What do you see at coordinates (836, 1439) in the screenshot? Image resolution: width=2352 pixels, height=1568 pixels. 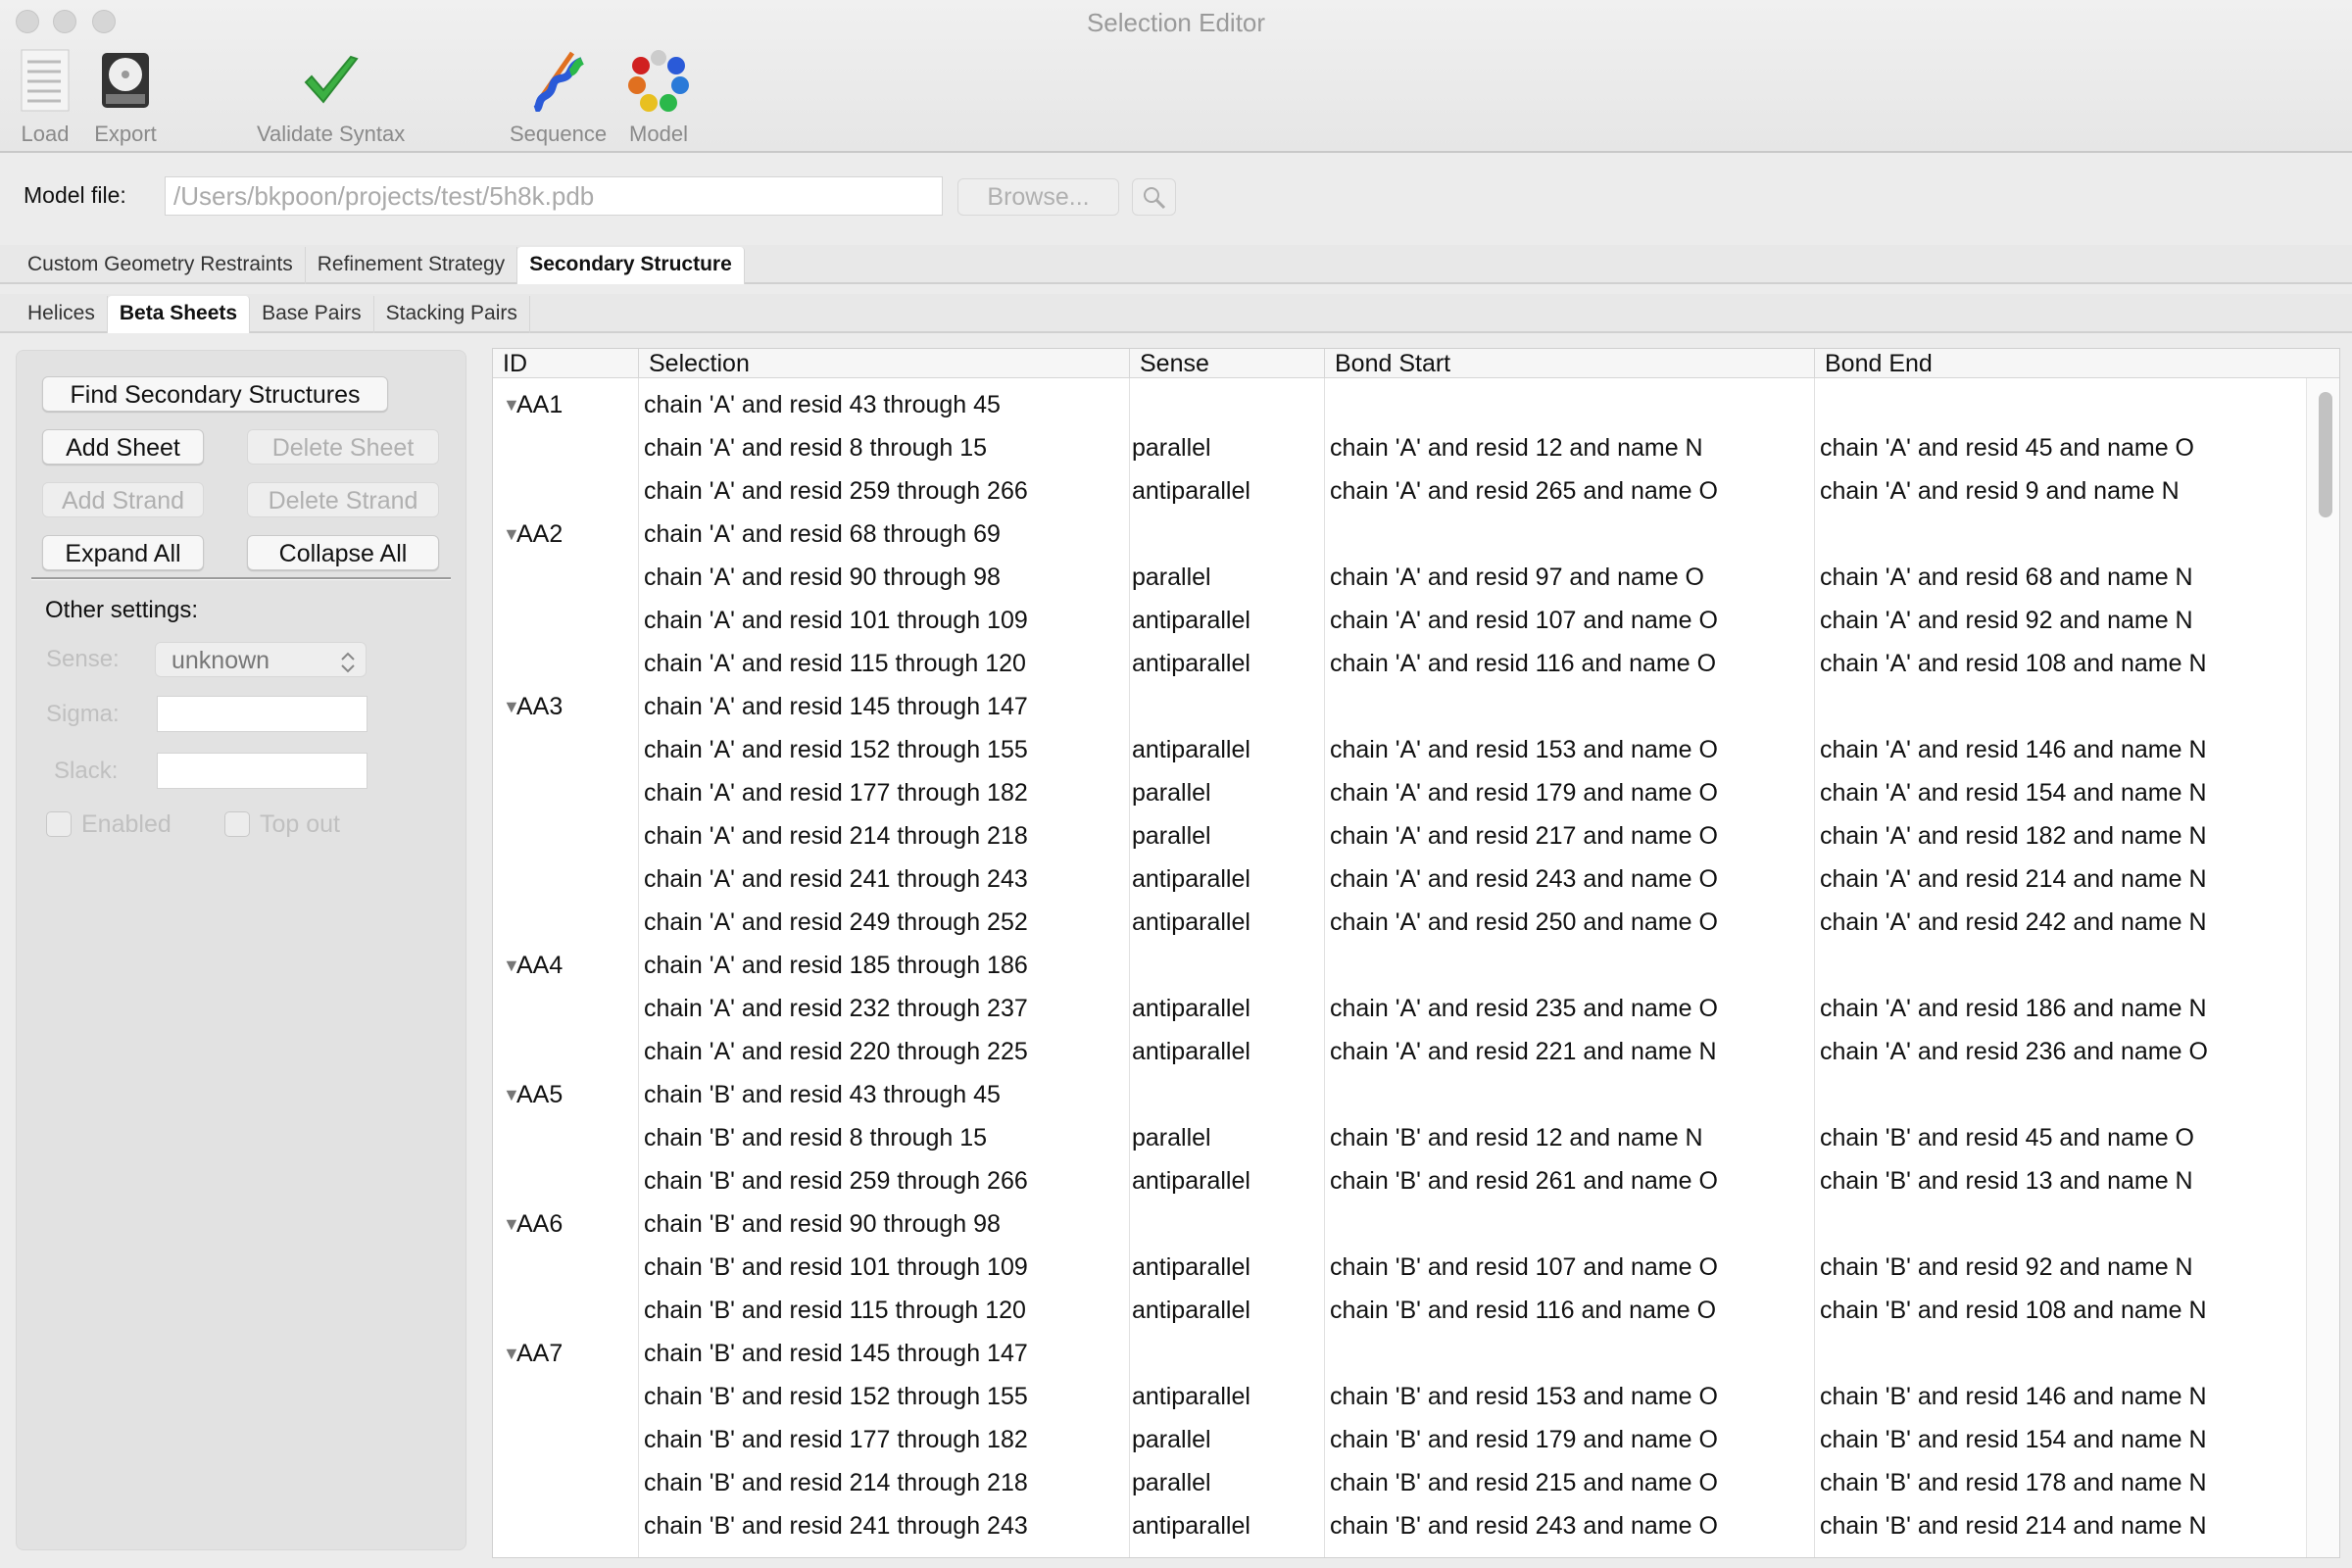 I see `selection-cell: chain 'B' and resid 177 through 182` at bounding box center [836, 1439].